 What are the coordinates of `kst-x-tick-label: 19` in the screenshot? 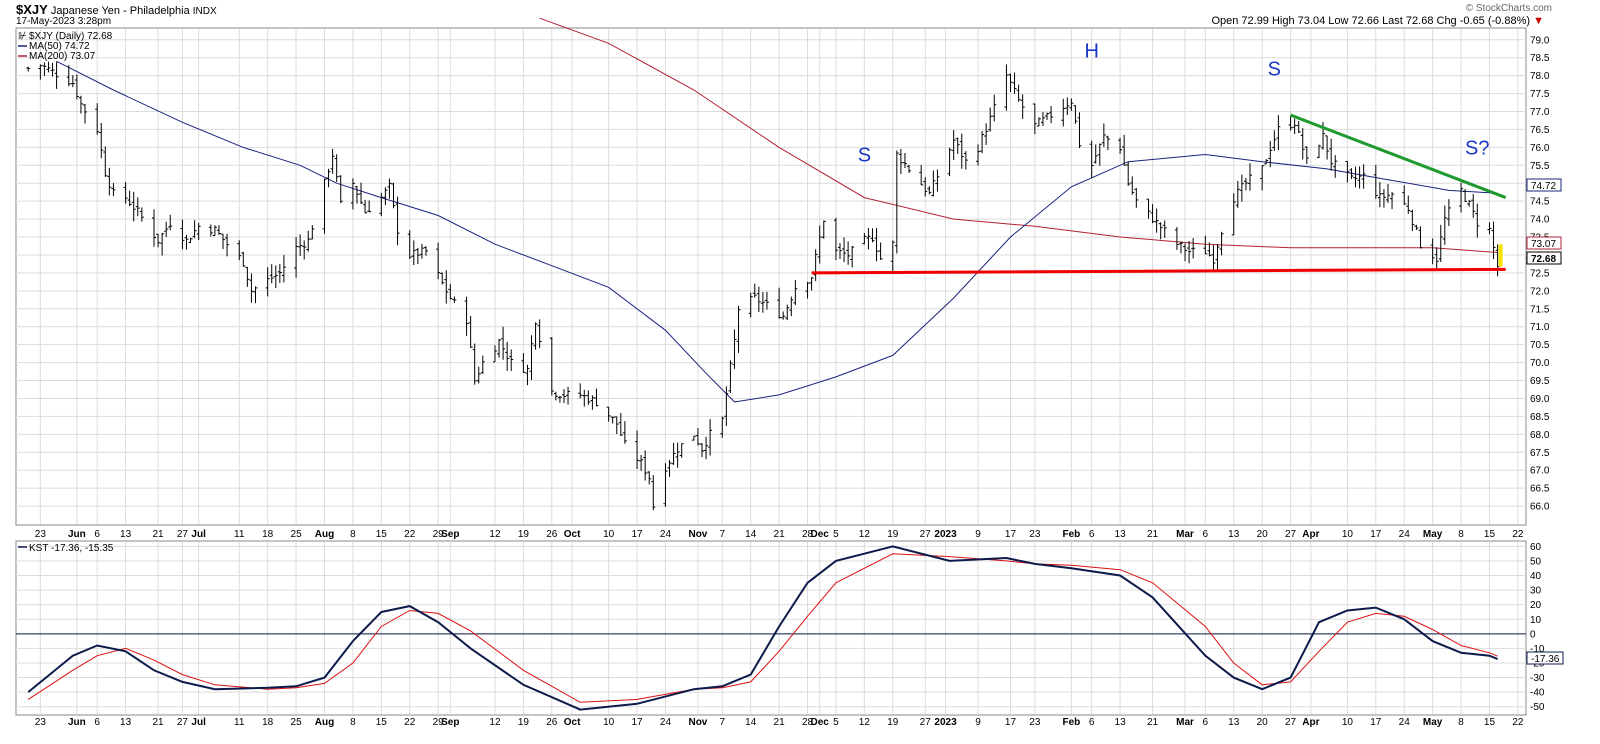 It's located at (893, 722).